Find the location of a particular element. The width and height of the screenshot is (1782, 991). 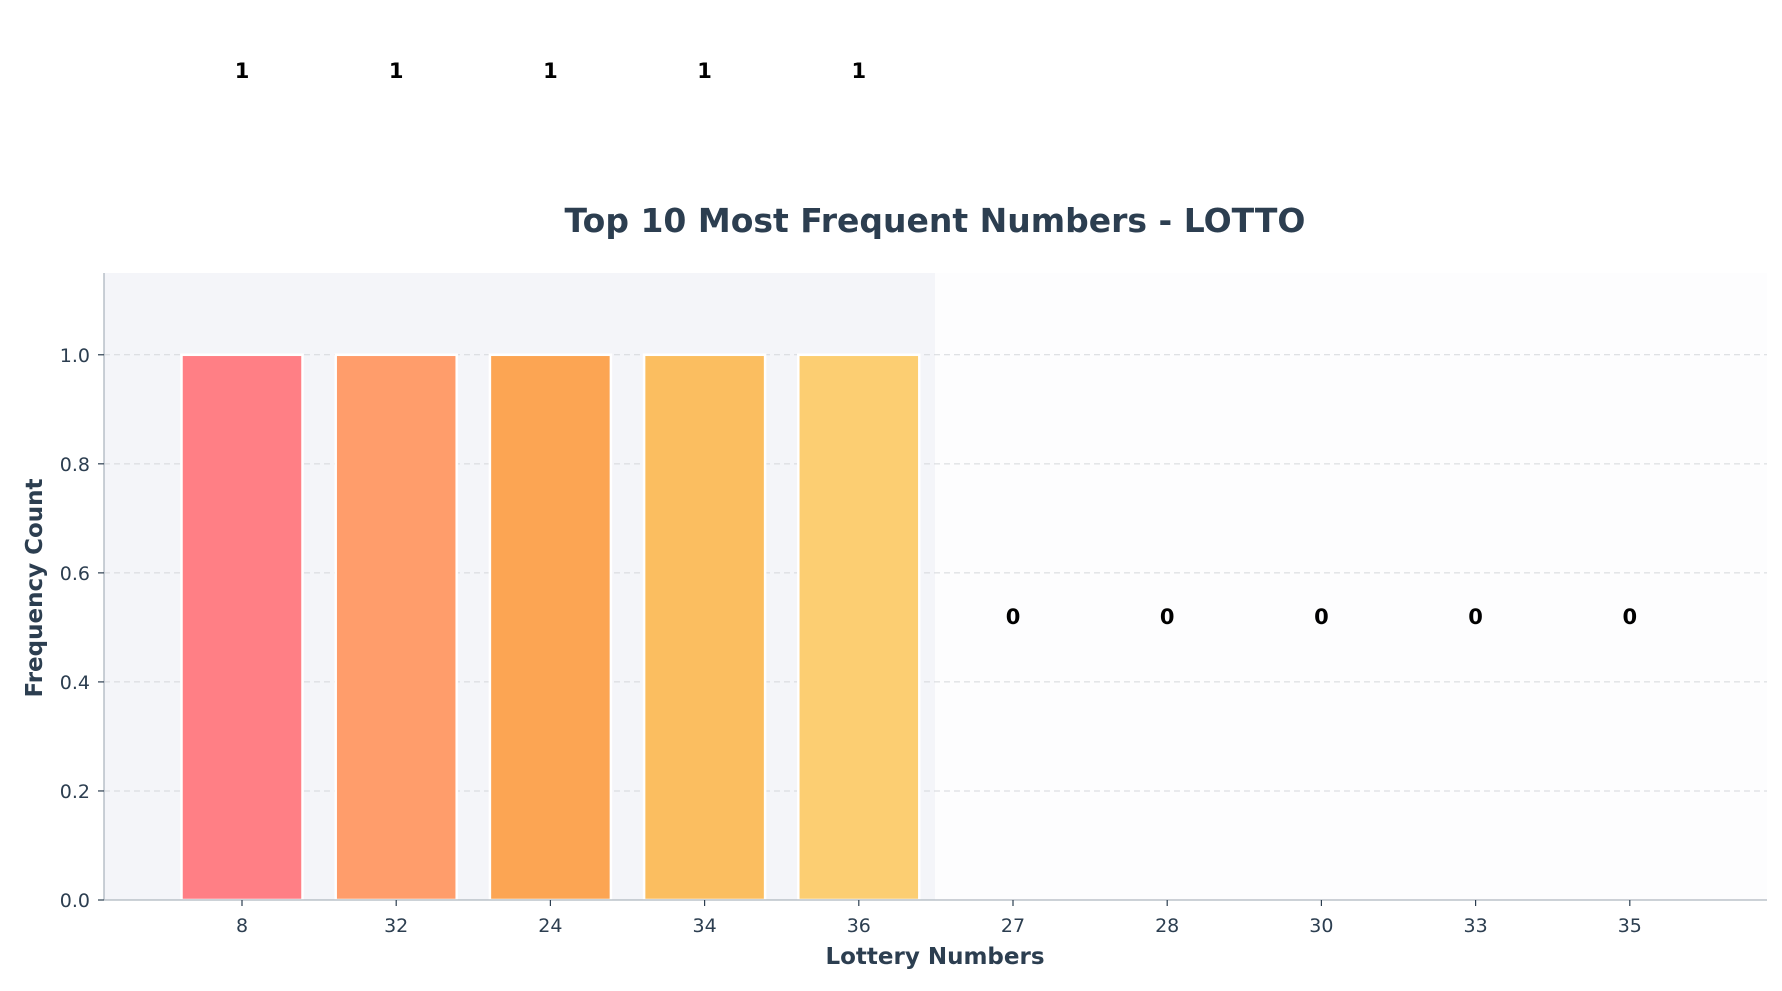

y-ticks: 0.0 0.2 0.4 0.6 0.8 1.0 is located at coordinates (82, 628).